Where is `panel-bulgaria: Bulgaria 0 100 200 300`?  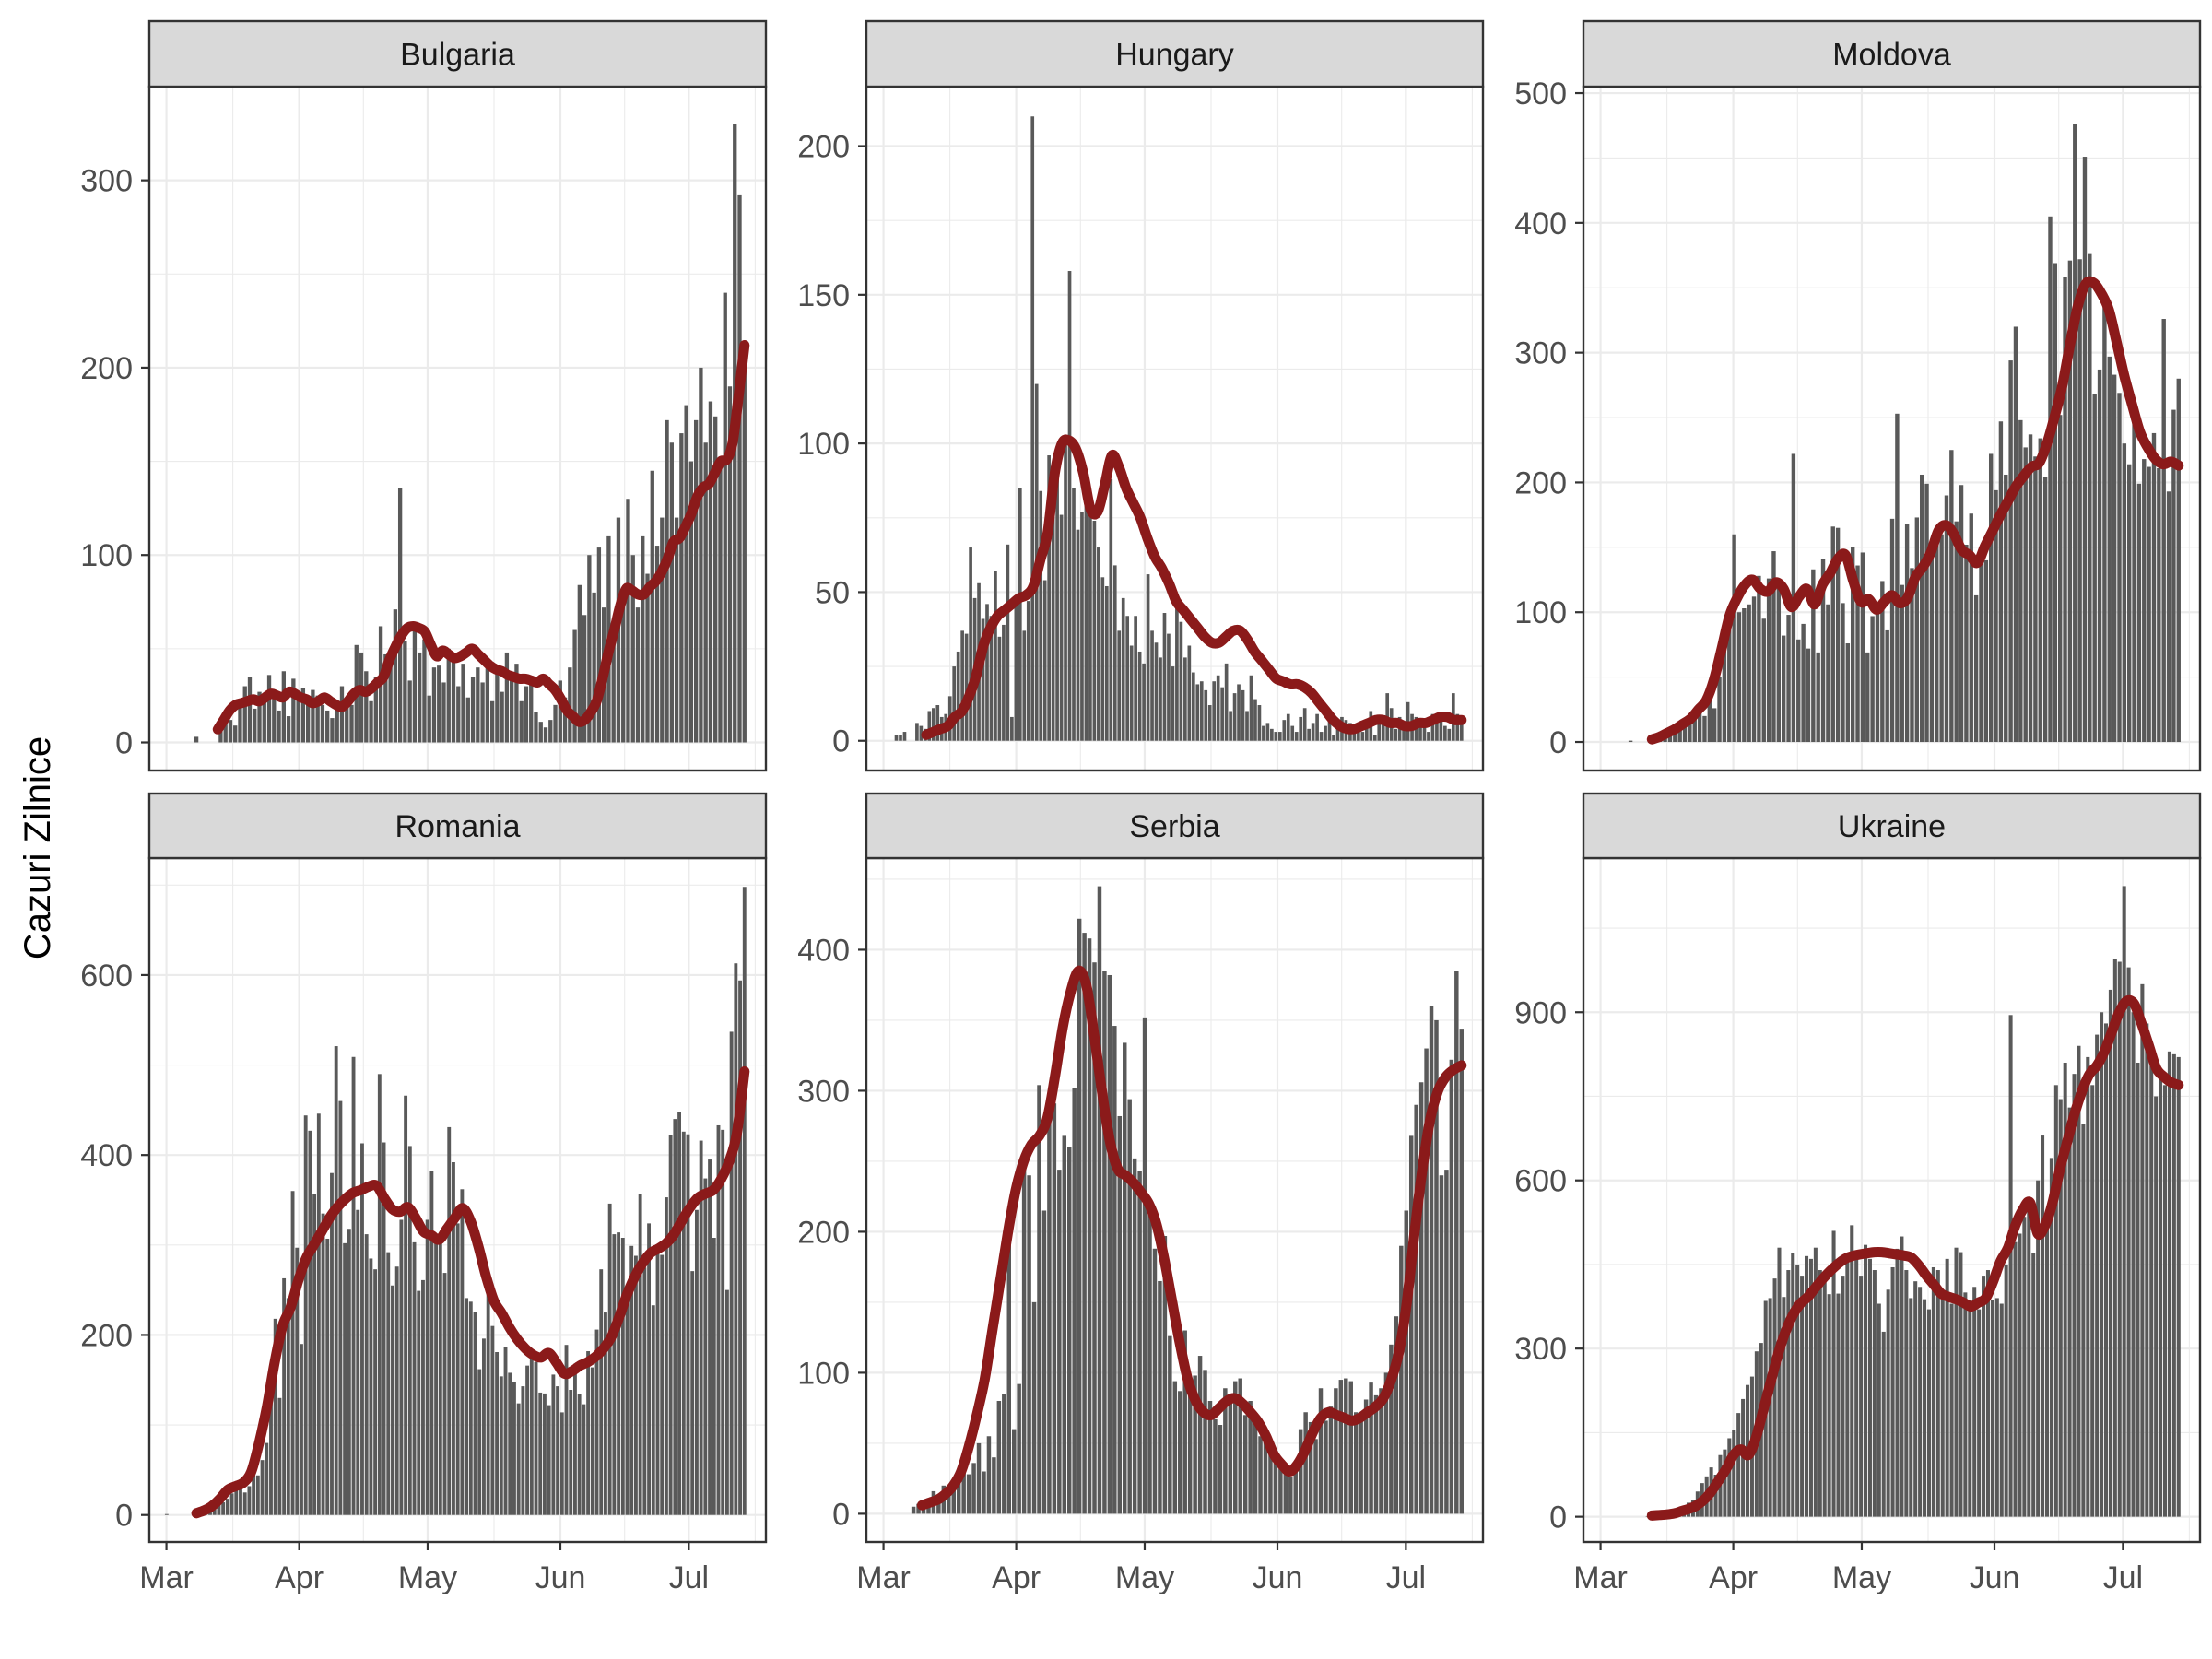
panel-bulgaria: Bulgaria 0 100 200 300 is located at coordinates (424, 395).